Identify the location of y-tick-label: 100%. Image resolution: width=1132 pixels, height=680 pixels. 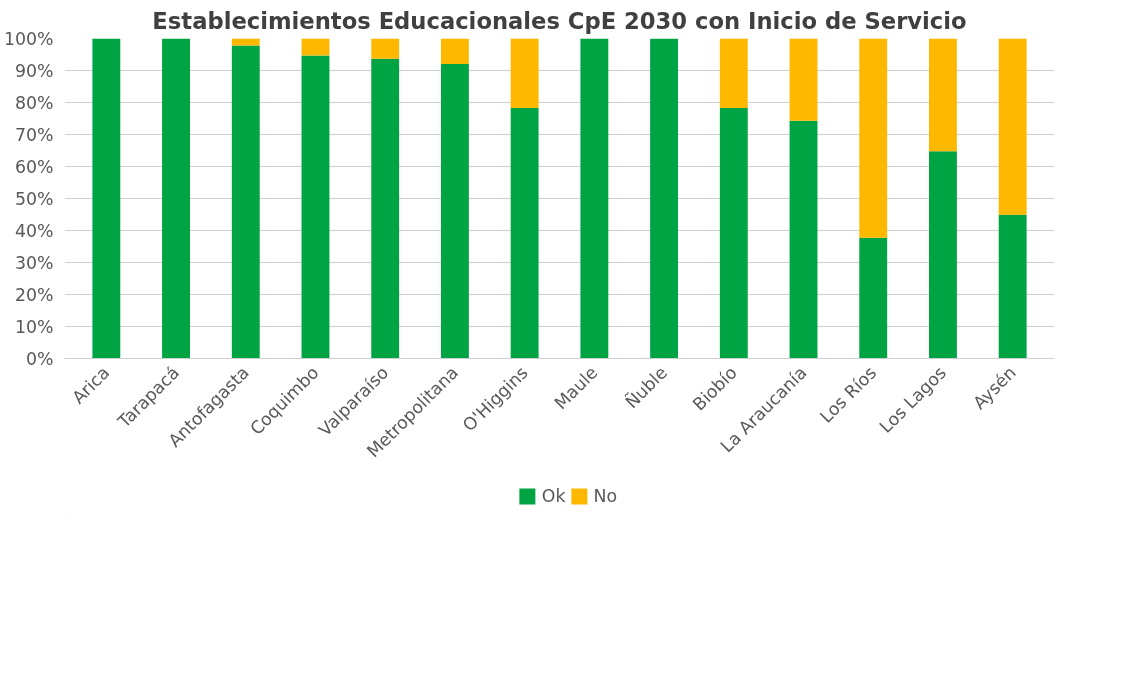
(28, 38).